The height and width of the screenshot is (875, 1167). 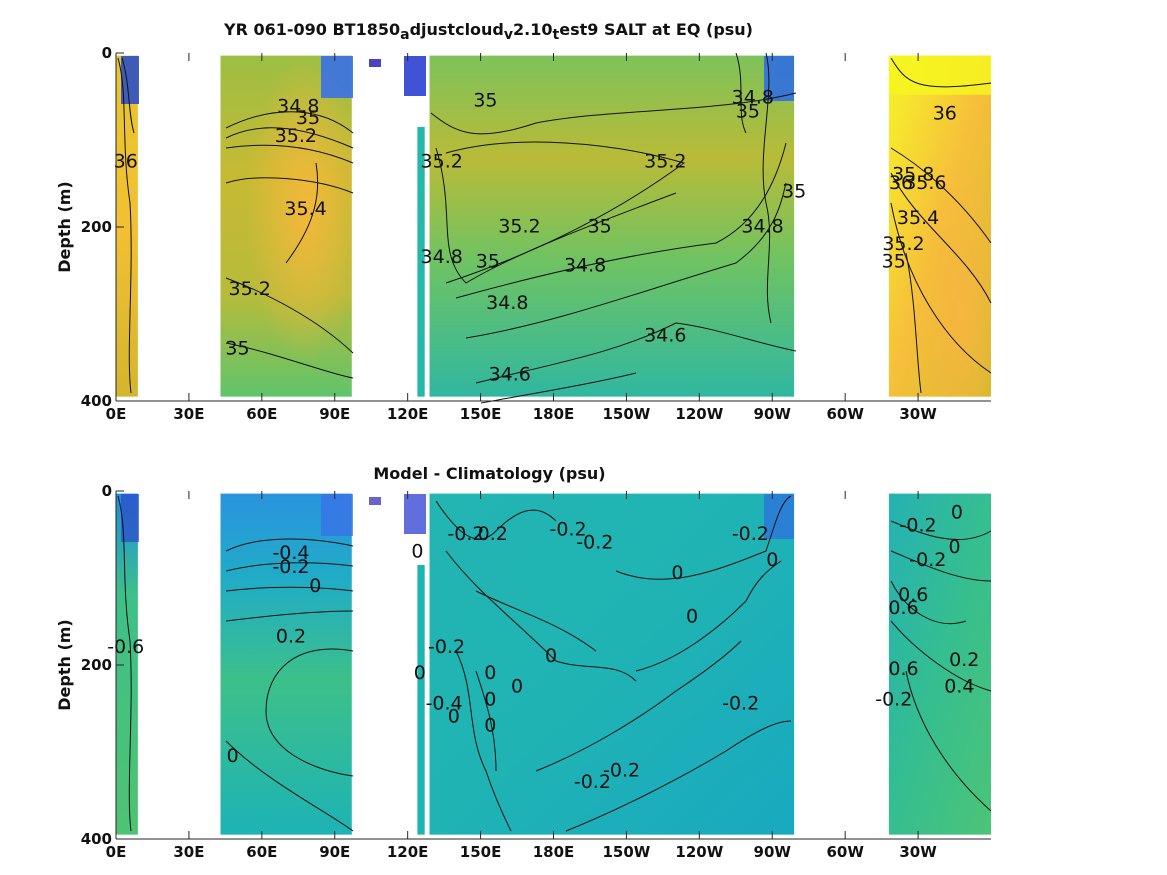 What do you see at coordinates (918, 852) in the screenshot?
I see `x-tick-label: 30W` at bounding box center [918, 852].